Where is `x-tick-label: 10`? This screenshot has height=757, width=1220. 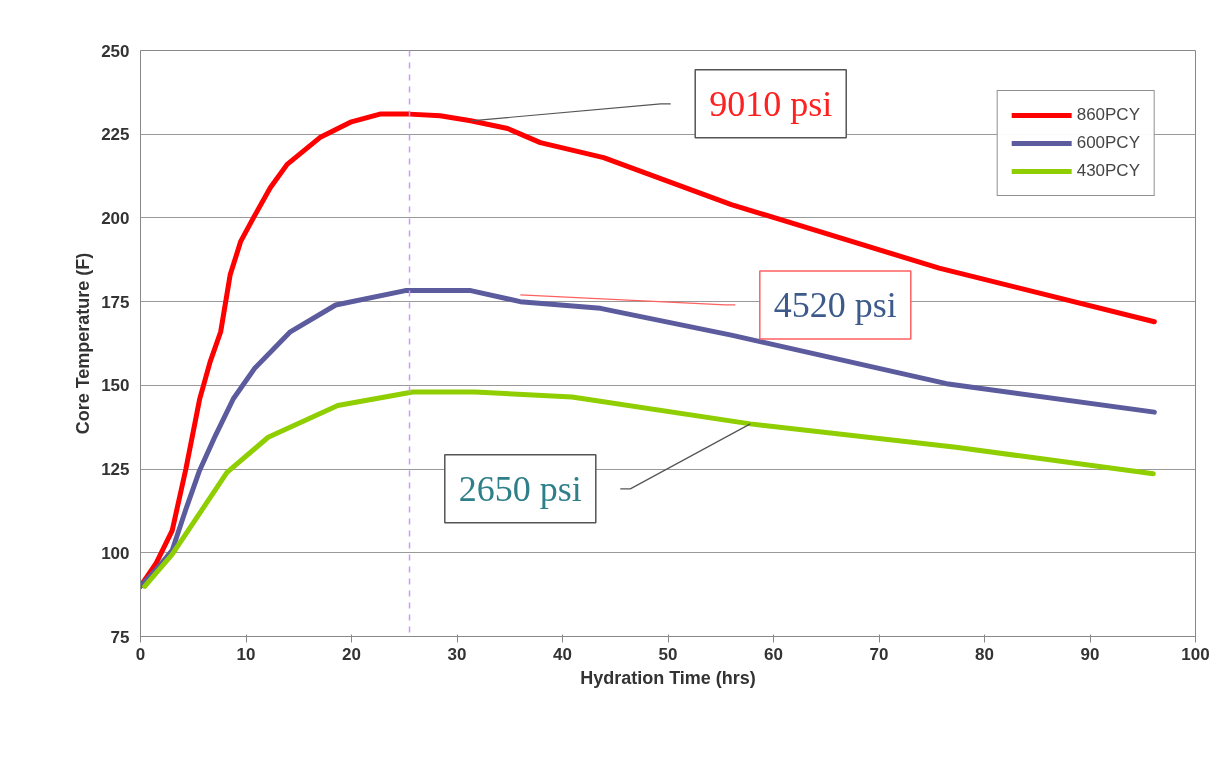
x-tick-label: 10 is located at coordinates (246, 654).